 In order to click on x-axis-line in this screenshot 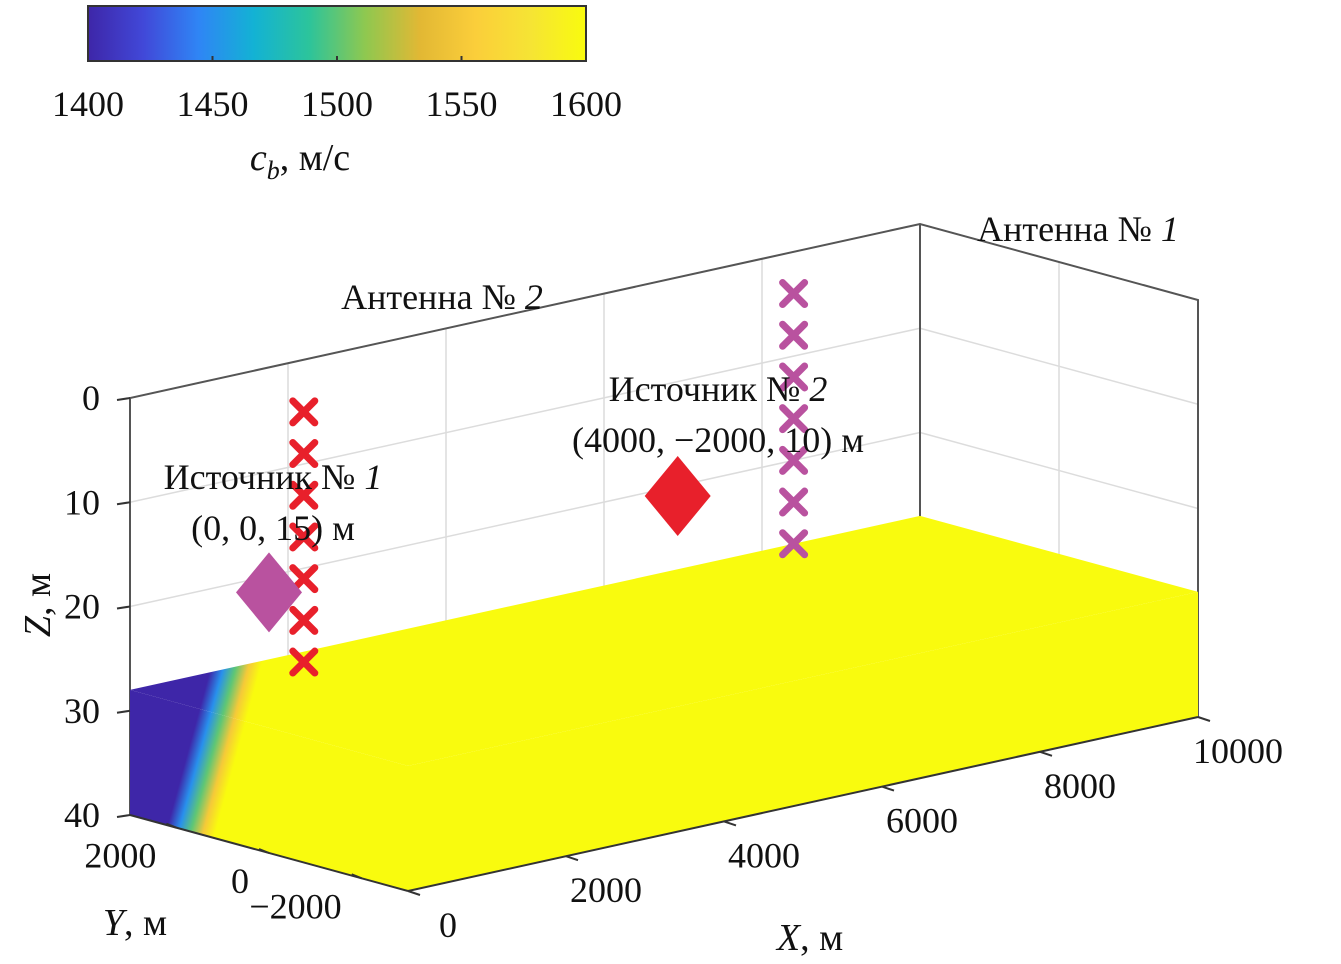, I will do `click(803, 804)`.